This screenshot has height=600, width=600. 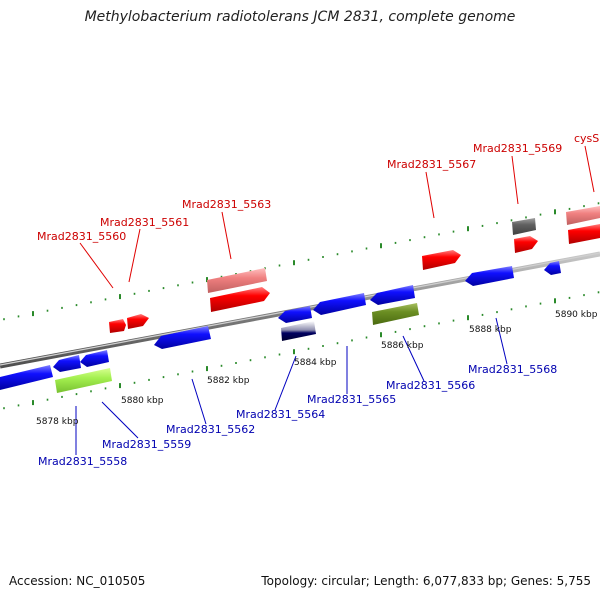 I want to click on gene-mrad2831-5559-pseudo, so click(x=83, y=380).